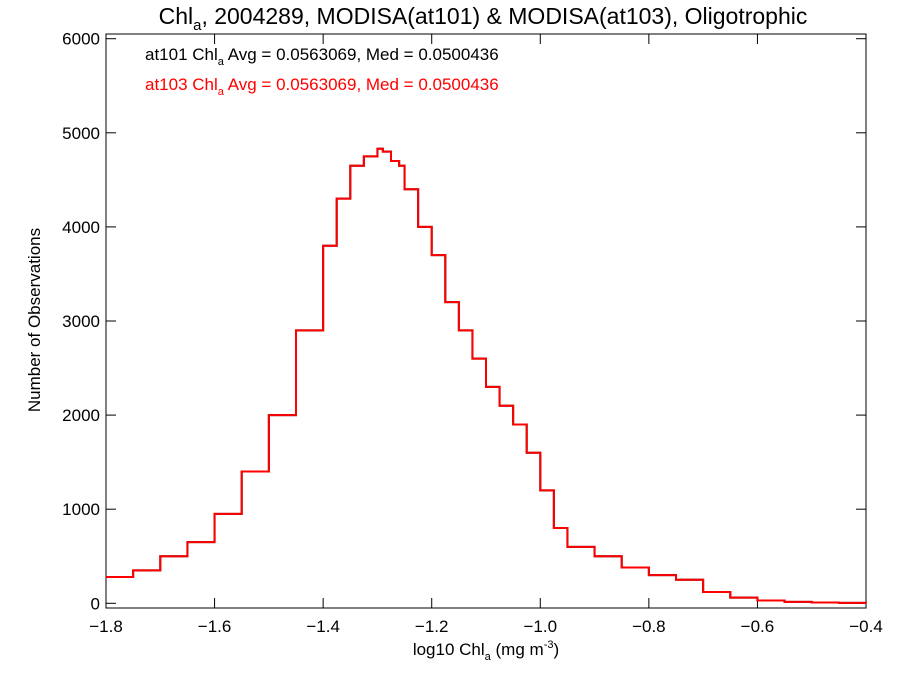 The width and height of the screenshot is (900, 675). I want to click on x-tick-label: −1.8, so click(106, 626).